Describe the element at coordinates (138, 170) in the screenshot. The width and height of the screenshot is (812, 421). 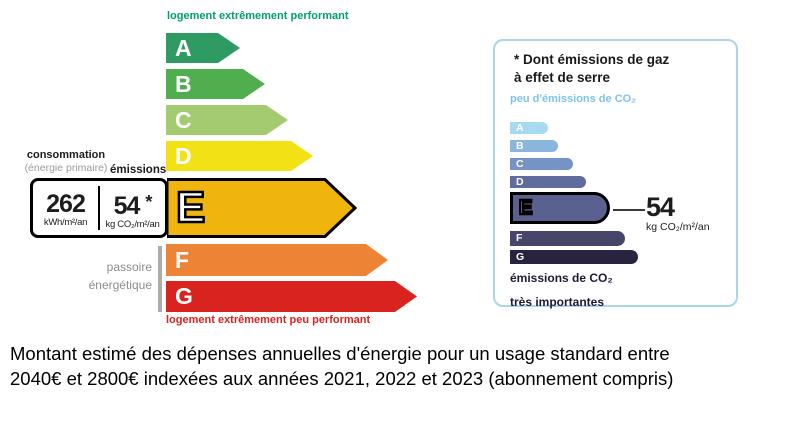
I see `emissions-label: émissions` at that location.